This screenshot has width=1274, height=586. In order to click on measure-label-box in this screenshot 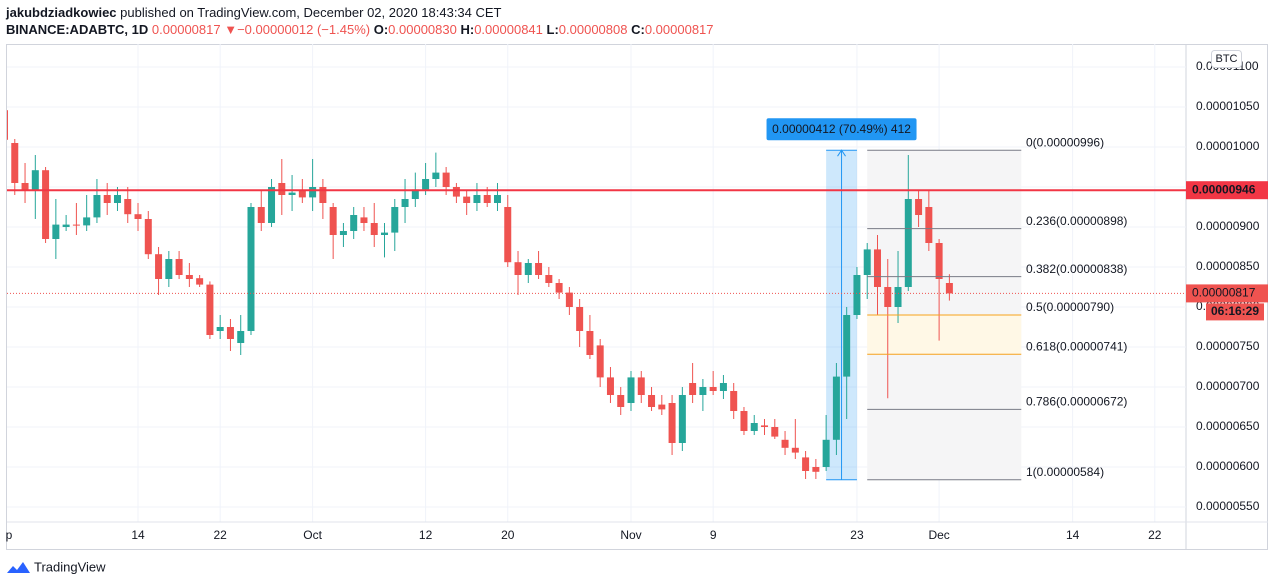, I will do `click(841, 129)`.